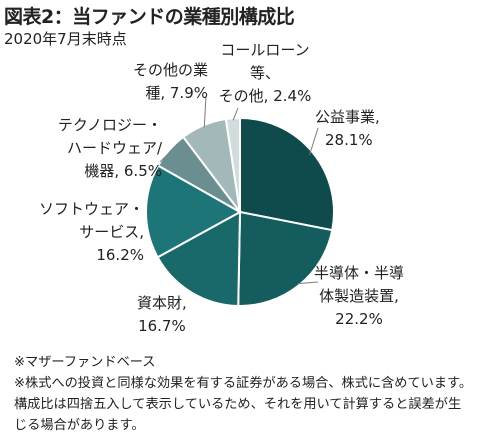 This screenshot has height=447, width=481. I want to click on leader-line-semiconductors, so click(308, 283).